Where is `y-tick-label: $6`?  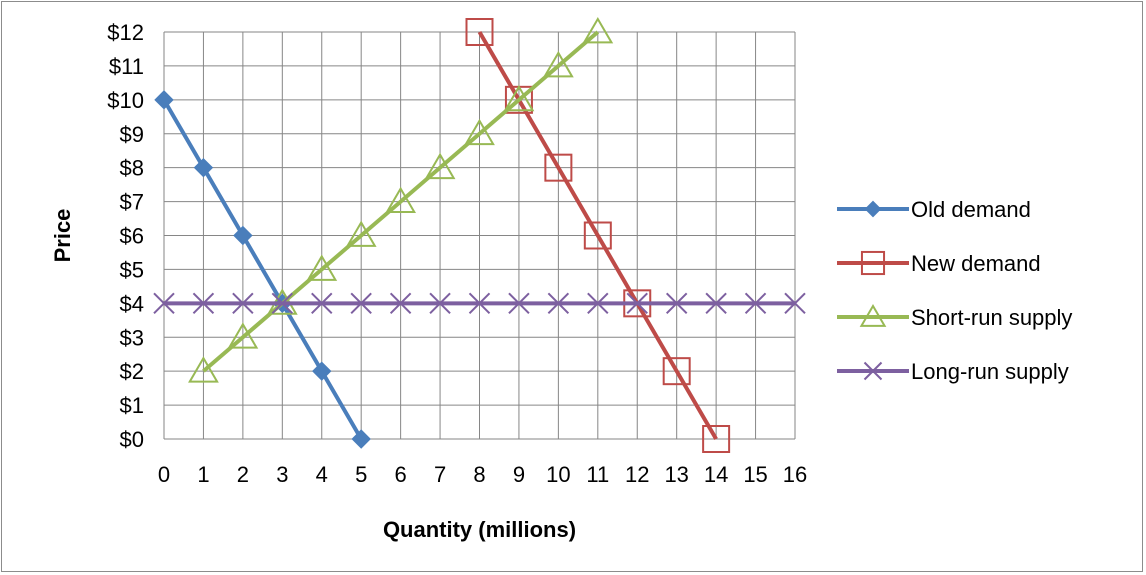
y-tick-label: $6 is located at coordinates (132, 236).